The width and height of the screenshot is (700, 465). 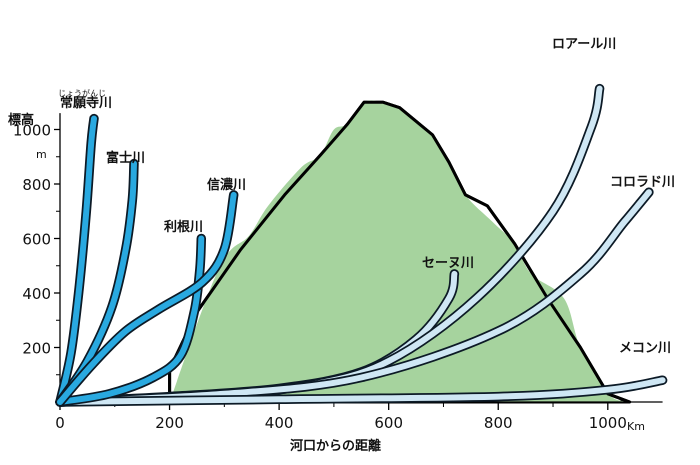 I want to click on y-axis-title: 標高, so click(x=21, y=120).